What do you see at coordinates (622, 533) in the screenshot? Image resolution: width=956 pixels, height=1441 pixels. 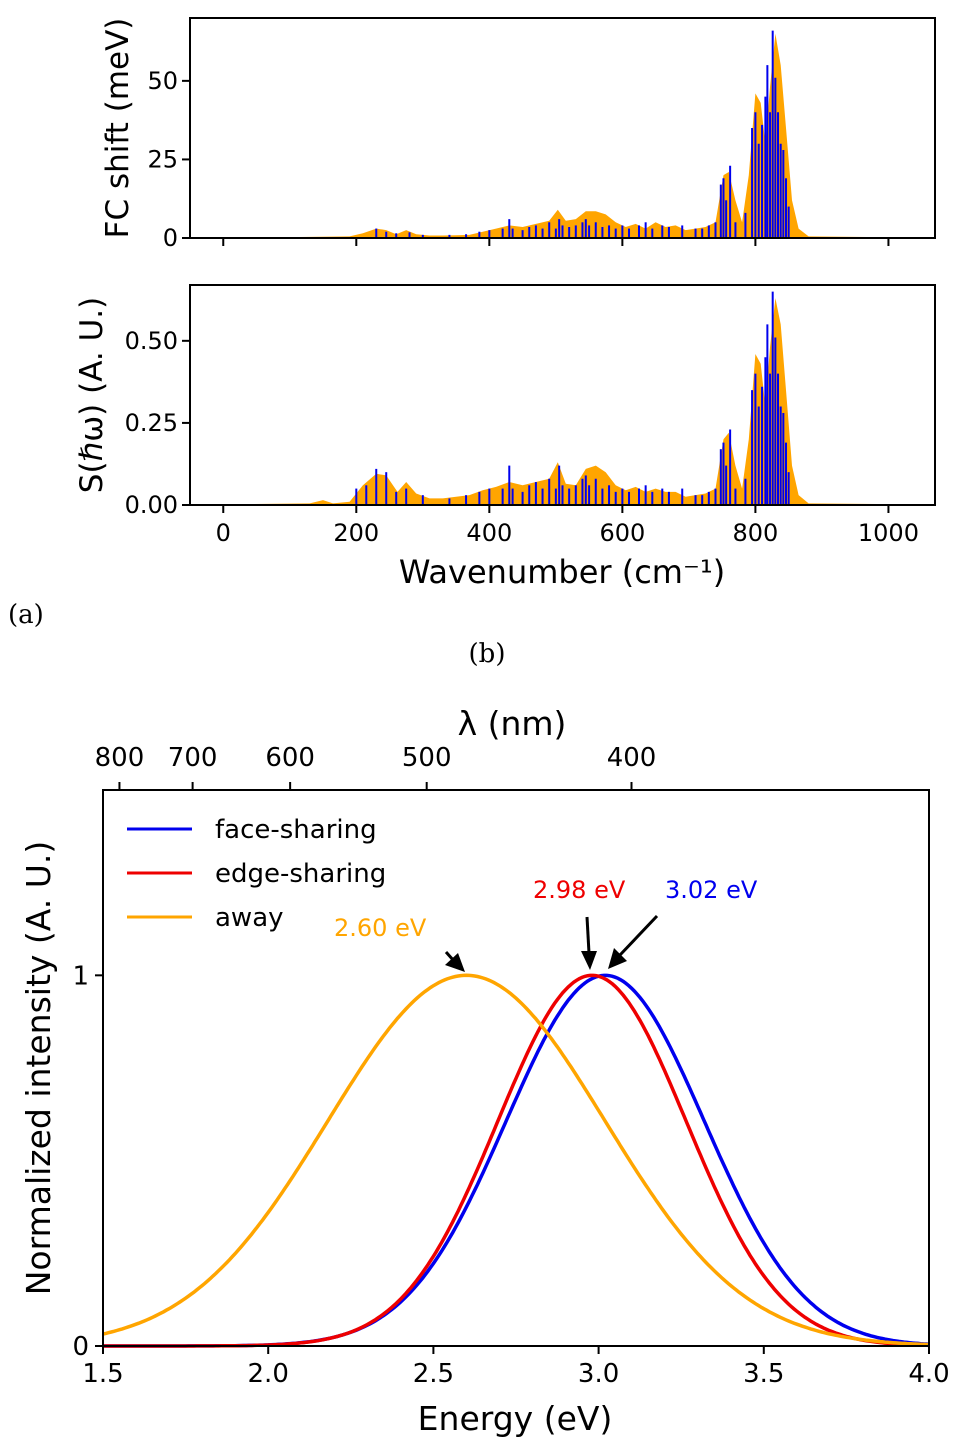 I see `huang-rhys-xtick-label: 600` at bounding box center [622, 533].